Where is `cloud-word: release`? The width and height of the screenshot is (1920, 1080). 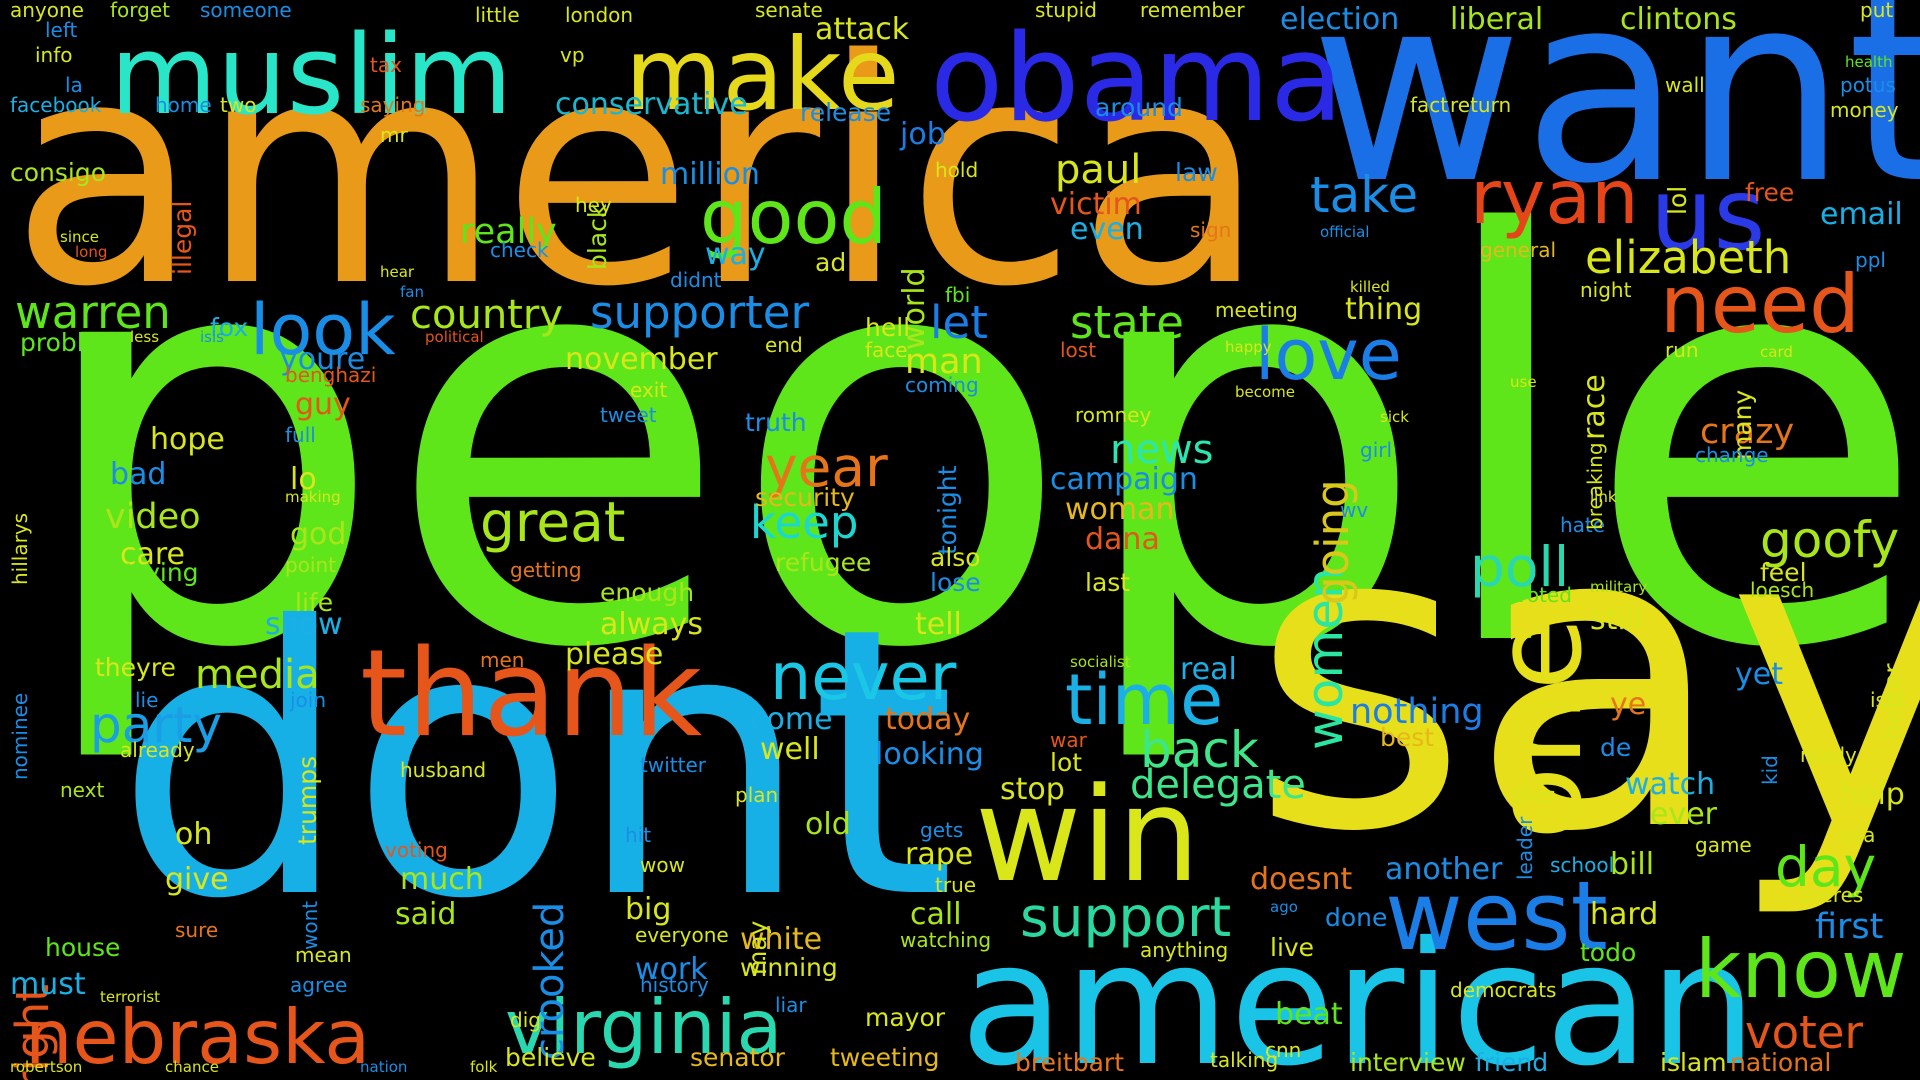 cloud-word: release is located at coordinates (846, 112).